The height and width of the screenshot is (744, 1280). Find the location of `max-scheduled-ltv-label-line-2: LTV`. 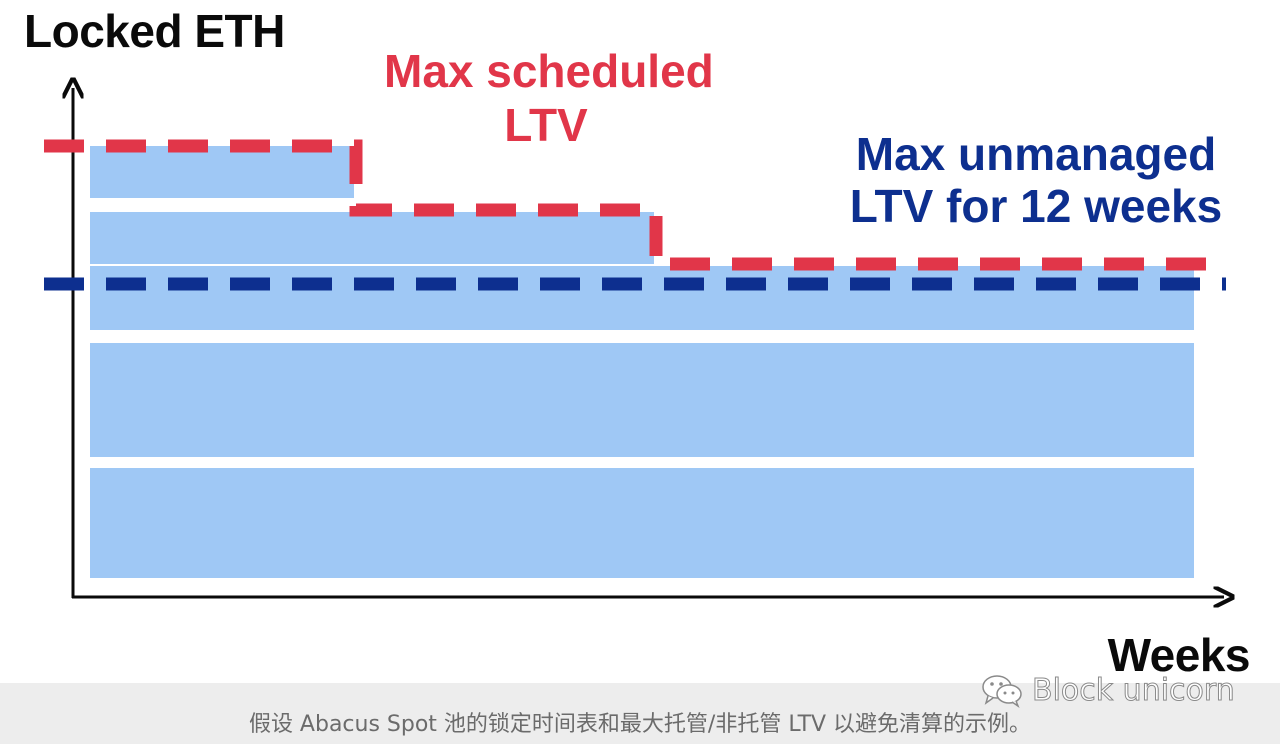

max-scheduled-ltv-label-line-2: LTV is located at coordinates (546, 125).